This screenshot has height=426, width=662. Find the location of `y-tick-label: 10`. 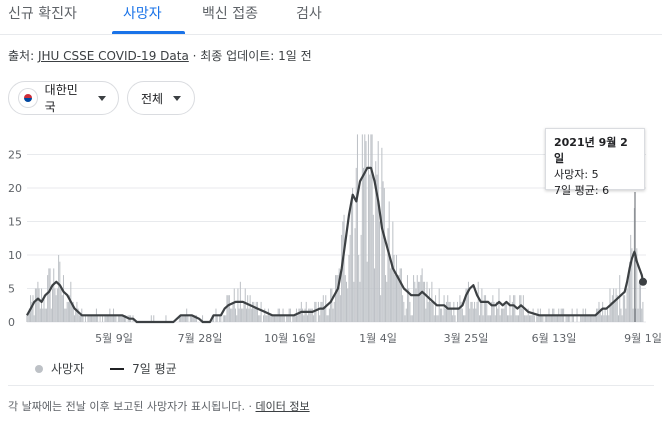

y-tick-label: 10 is located at coordinates (15, 255).